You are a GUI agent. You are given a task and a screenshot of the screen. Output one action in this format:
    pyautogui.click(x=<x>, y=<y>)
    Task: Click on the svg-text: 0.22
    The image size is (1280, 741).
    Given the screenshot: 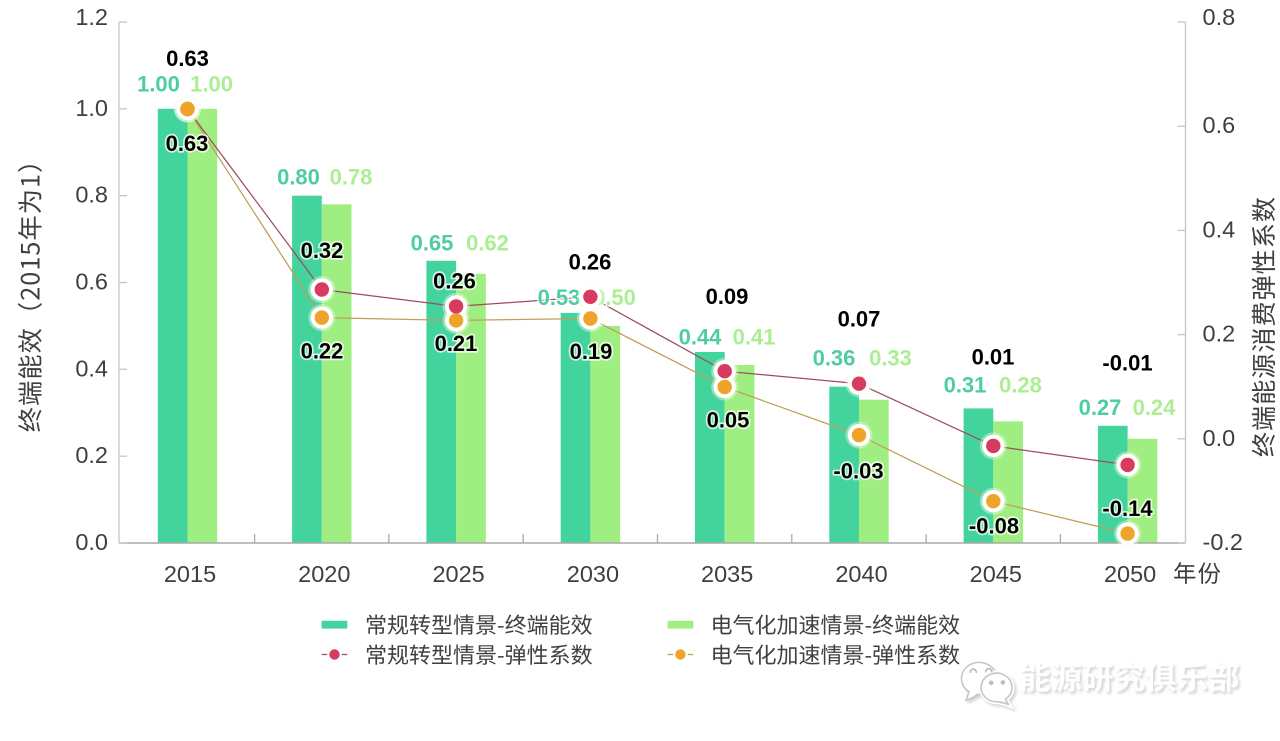 What is the action you would take?
    pyautogui.click(x=322, y=351)
    